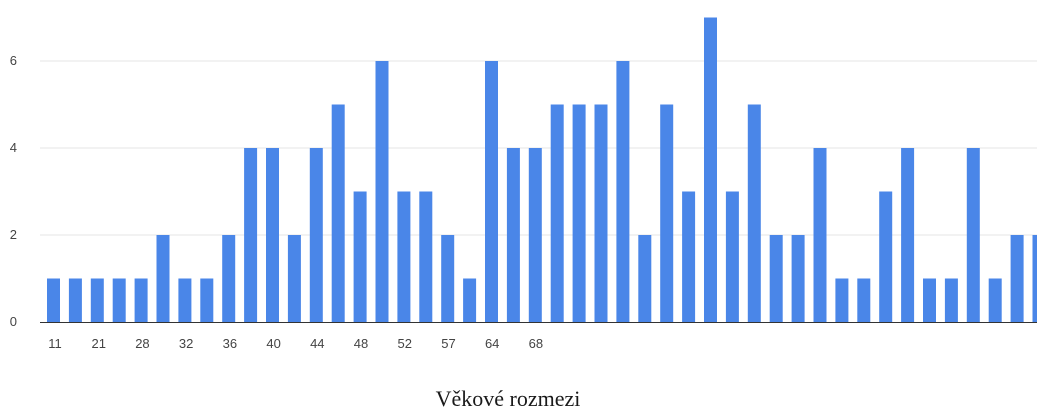 The width and height of the screenshot is (1037, 418). I want to click on x-tick-label: 11, so click(55, 343).